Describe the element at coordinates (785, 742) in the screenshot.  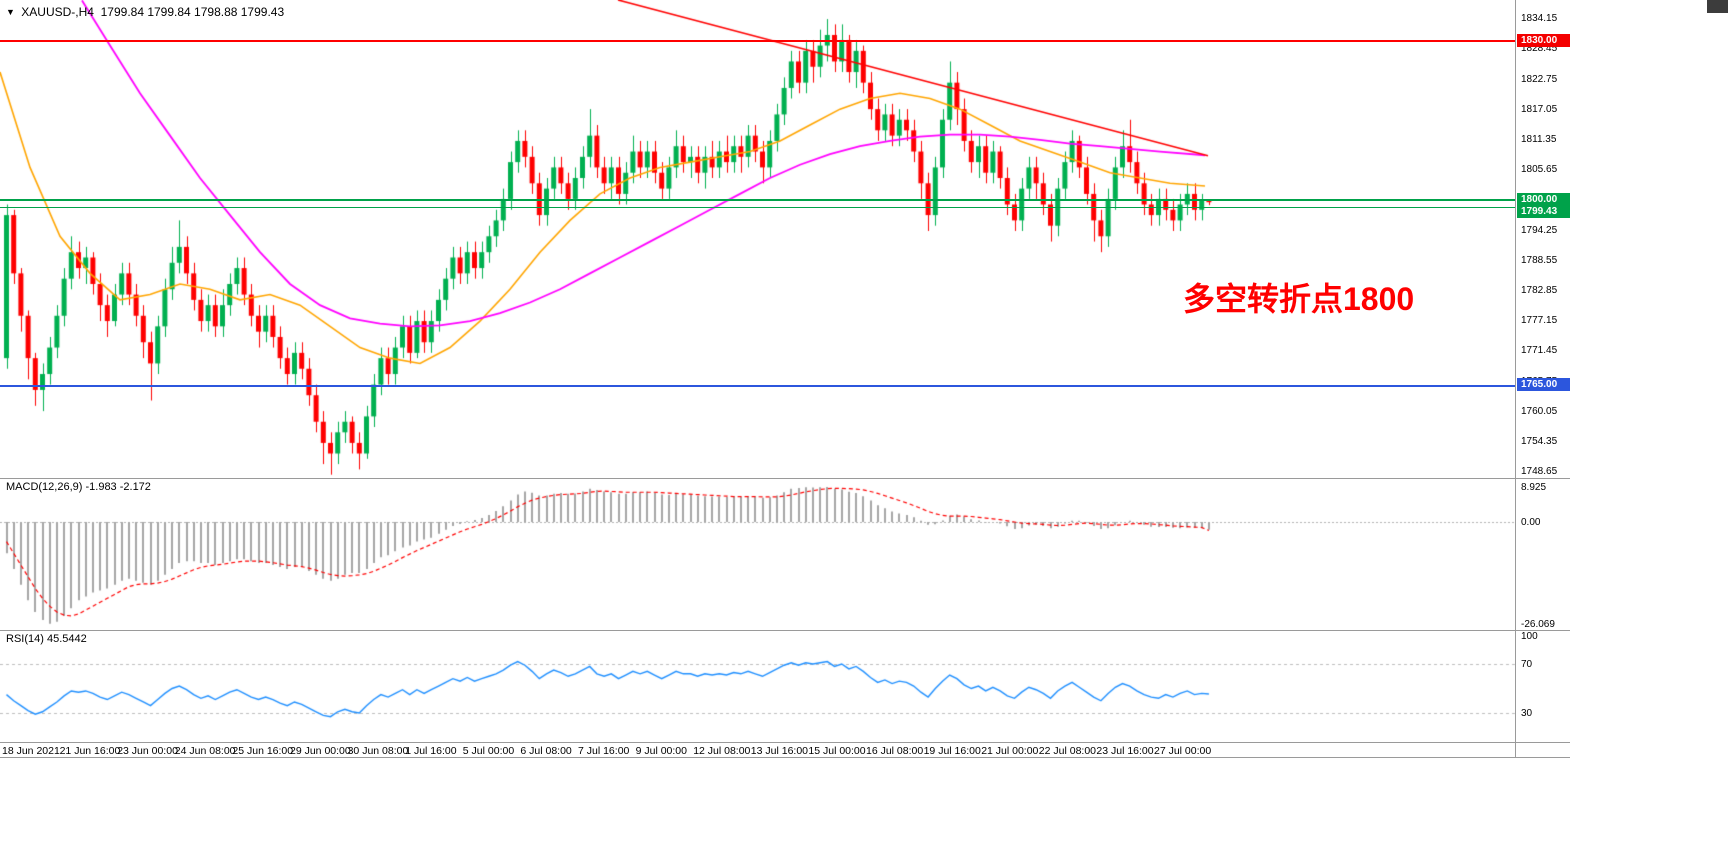
I see `time-axis-separator` at that location.